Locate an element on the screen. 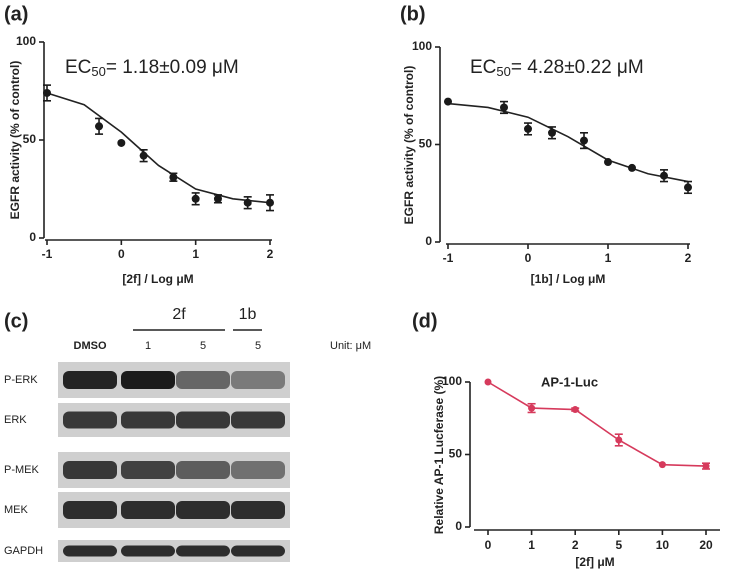 This screenshot has height=572, width=732. unit-label: Unit: μM is located at coordinates (350, 346).